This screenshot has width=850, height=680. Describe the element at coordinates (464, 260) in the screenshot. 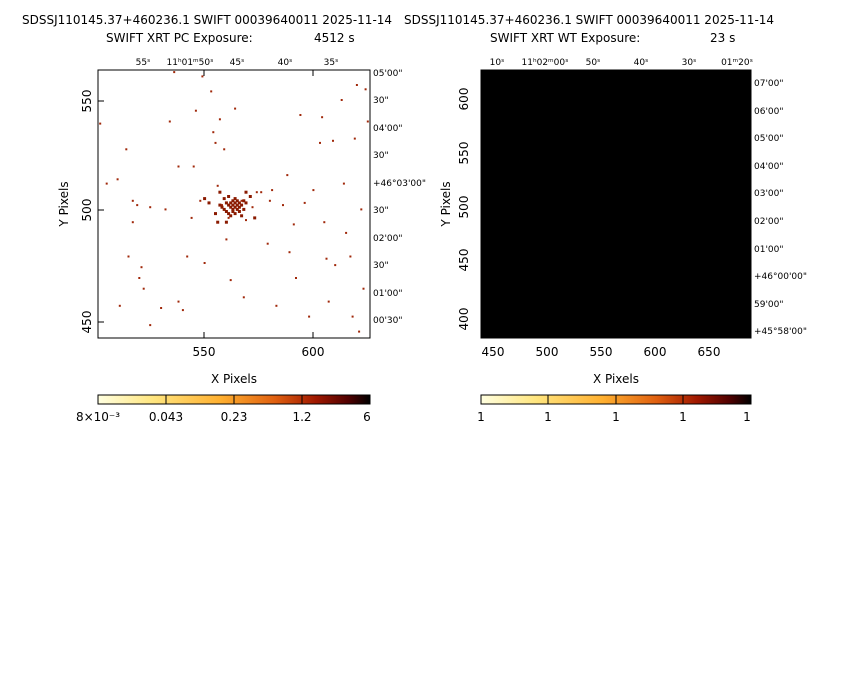

I see `wt-ytick: 450` at that location.